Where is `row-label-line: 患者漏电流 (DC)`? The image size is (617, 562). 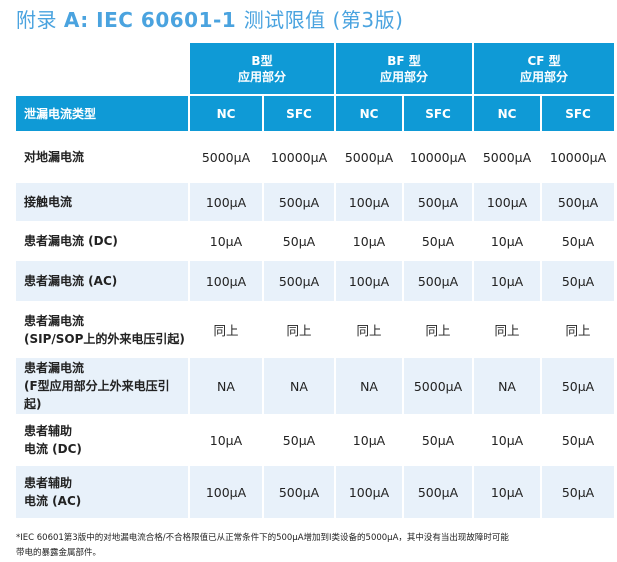
row-label-line: 患者漏电流 (DC) is located at coordinates (71, 241).